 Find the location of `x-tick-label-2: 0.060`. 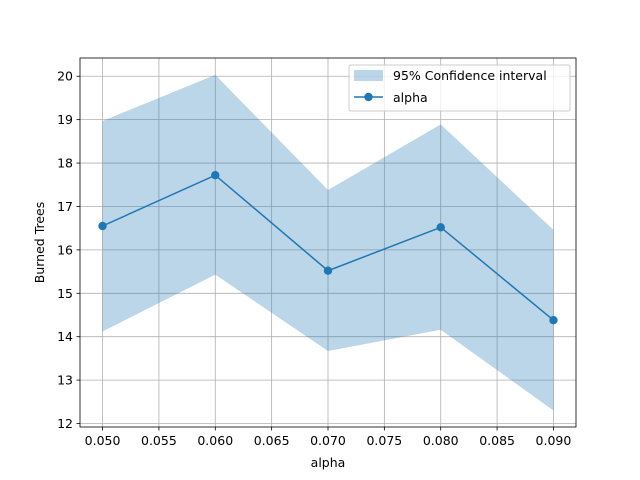

x-tick-label-2: 0.060 is located at coordinates (215, 440).